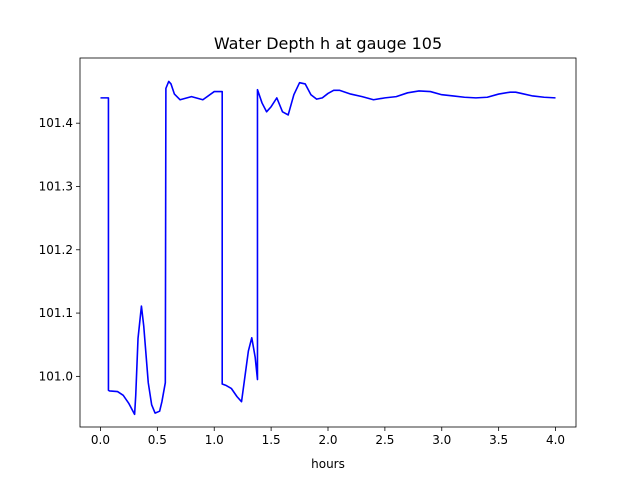  What do you see at coordinates (384, 440) in the screenshot?
I see `x-tick-label: 2.5` at bounding box center [384, 440].